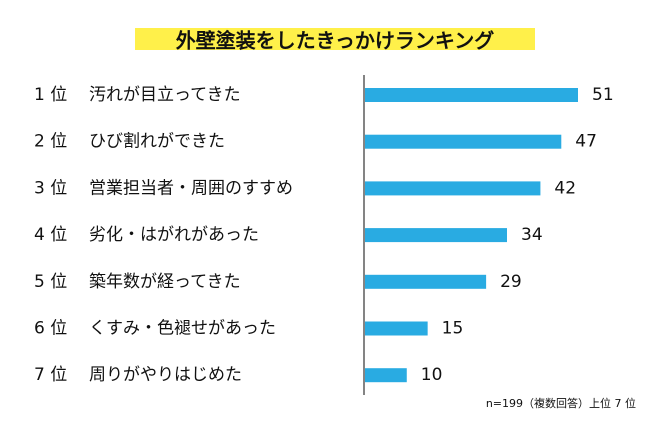  What do you see at coordinates (157, 142) in the screenshot?
I see `category-label: ひび割れができた` at bounding box center [157, 142].